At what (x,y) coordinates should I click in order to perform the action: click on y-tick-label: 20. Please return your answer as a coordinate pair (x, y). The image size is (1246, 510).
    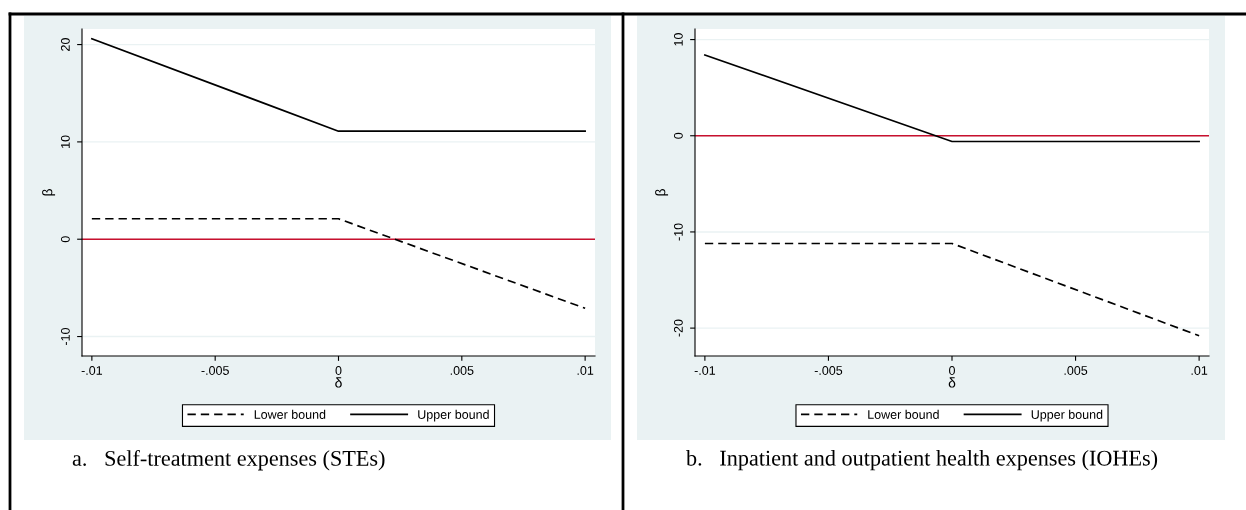
    Looking at the image, I should click on (65, 44).